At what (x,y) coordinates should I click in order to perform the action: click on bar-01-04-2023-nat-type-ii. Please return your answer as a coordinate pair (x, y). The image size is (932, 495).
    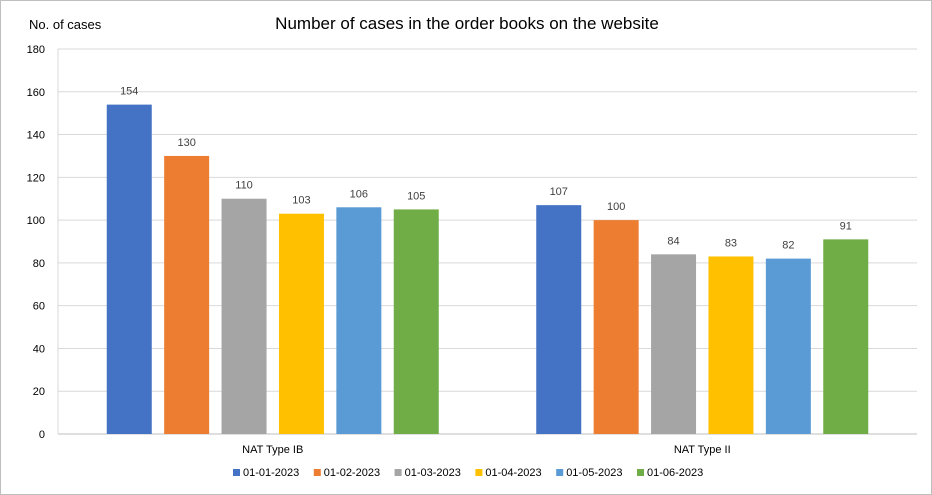
    Looking at the image, I should click on (731, 345).